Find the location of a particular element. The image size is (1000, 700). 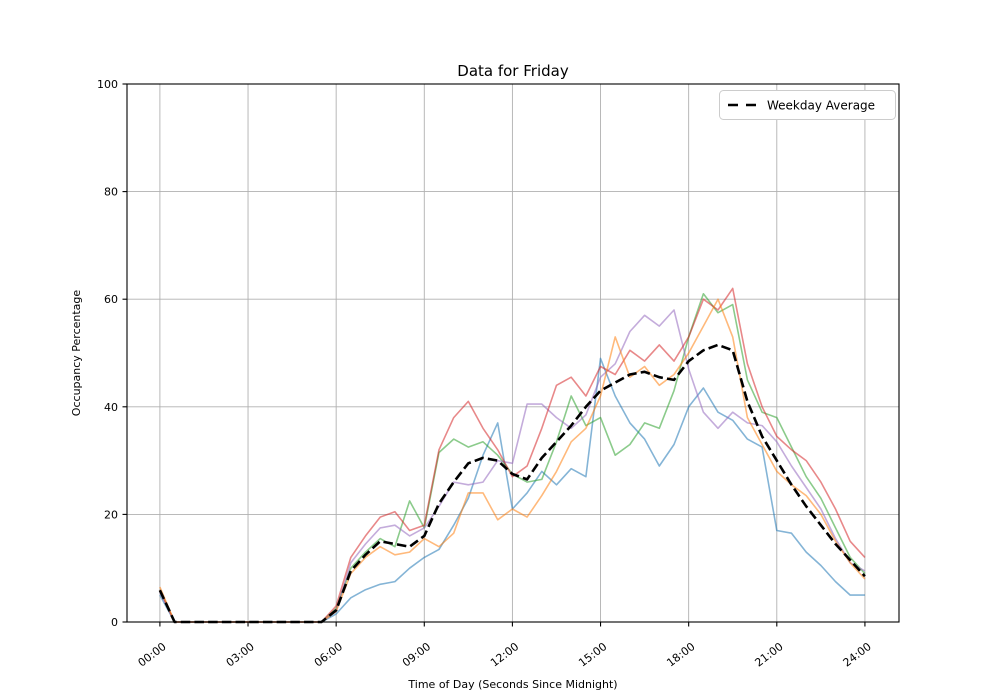

x-axis-tick-label: 18:00 is located at coordinates (680, 654).